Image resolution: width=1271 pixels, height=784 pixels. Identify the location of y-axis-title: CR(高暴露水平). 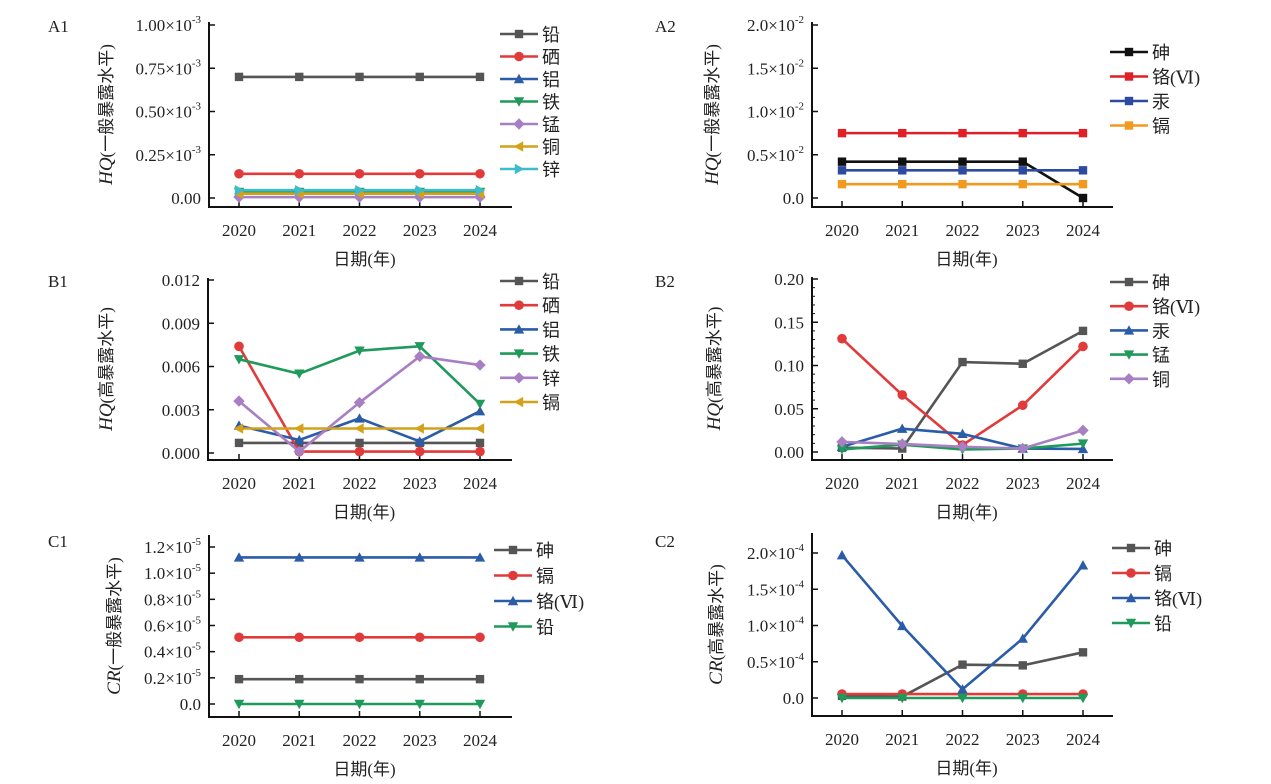
(716, 624).